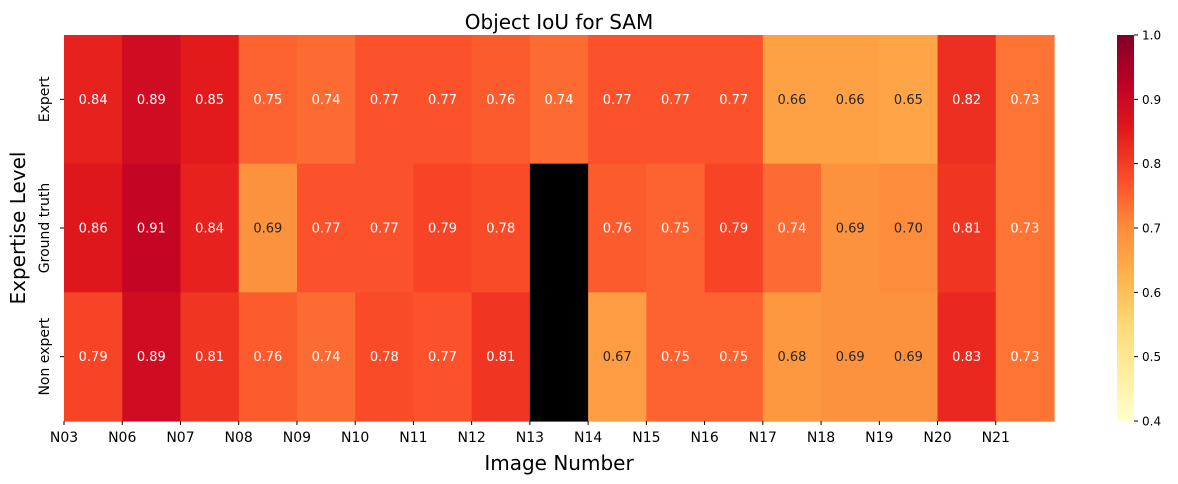 The width and height of the screenshot is (1178, 484). What do you see at coordinates (879, 438) in the screenshot?
I see `x-tick-label: N19` at bounding box center [879, 438].